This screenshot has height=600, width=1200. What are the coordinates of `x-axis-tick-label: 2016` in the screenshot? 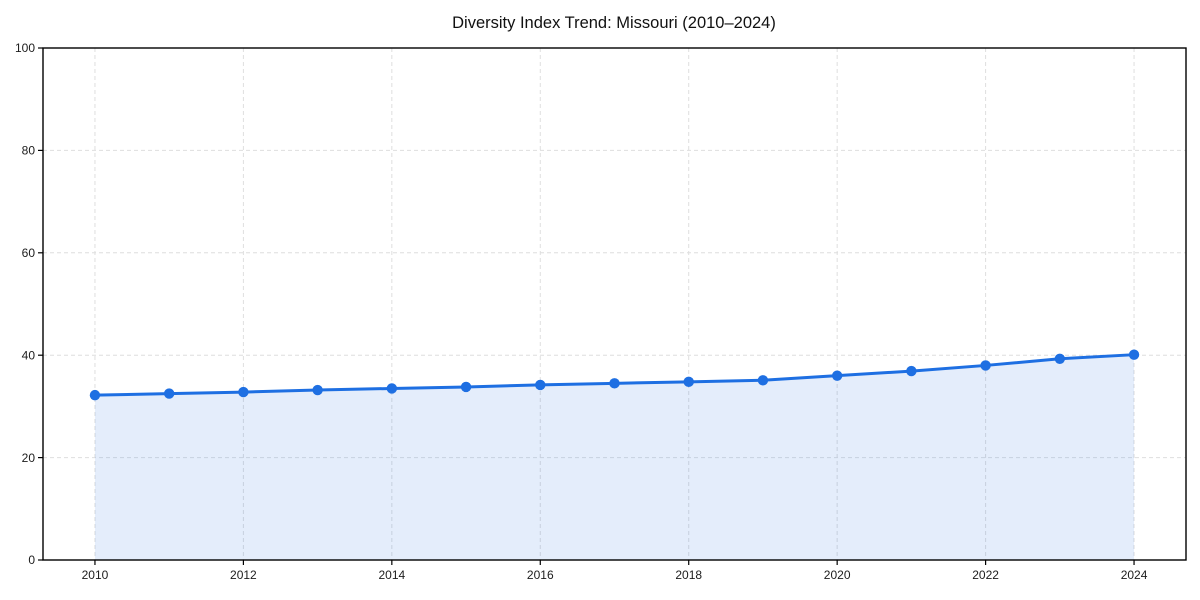 It's located at (540, 575).